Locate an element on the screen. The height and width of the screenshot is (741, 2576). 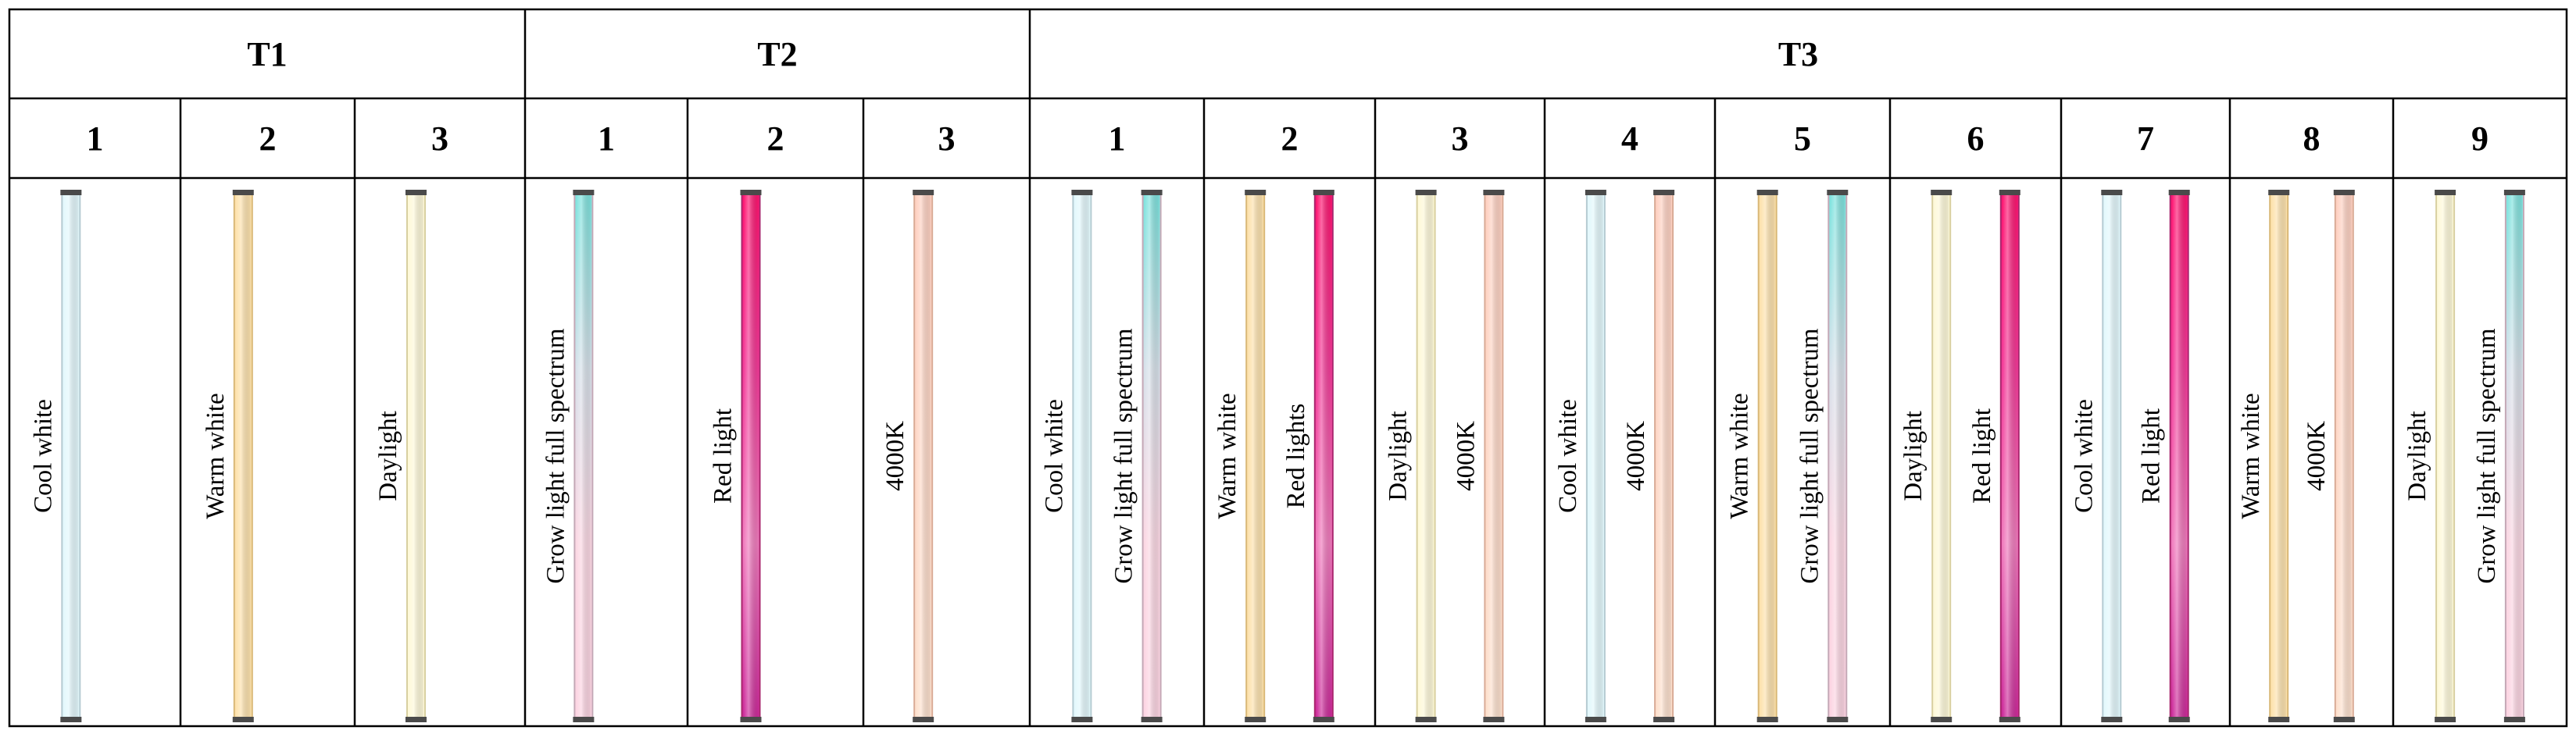
column-number-t1-3: 3 is located at coordinates (440, 138).